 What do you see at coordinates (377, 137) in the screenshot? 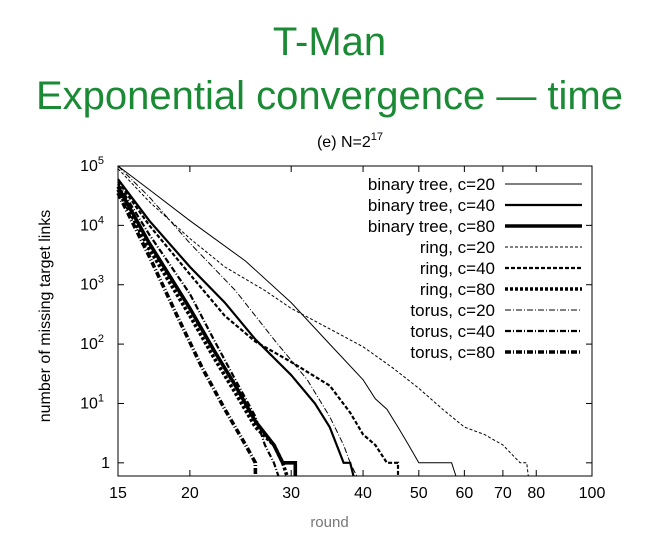
I see `chart-title-sup: 17` at bounding box center [377, 137].